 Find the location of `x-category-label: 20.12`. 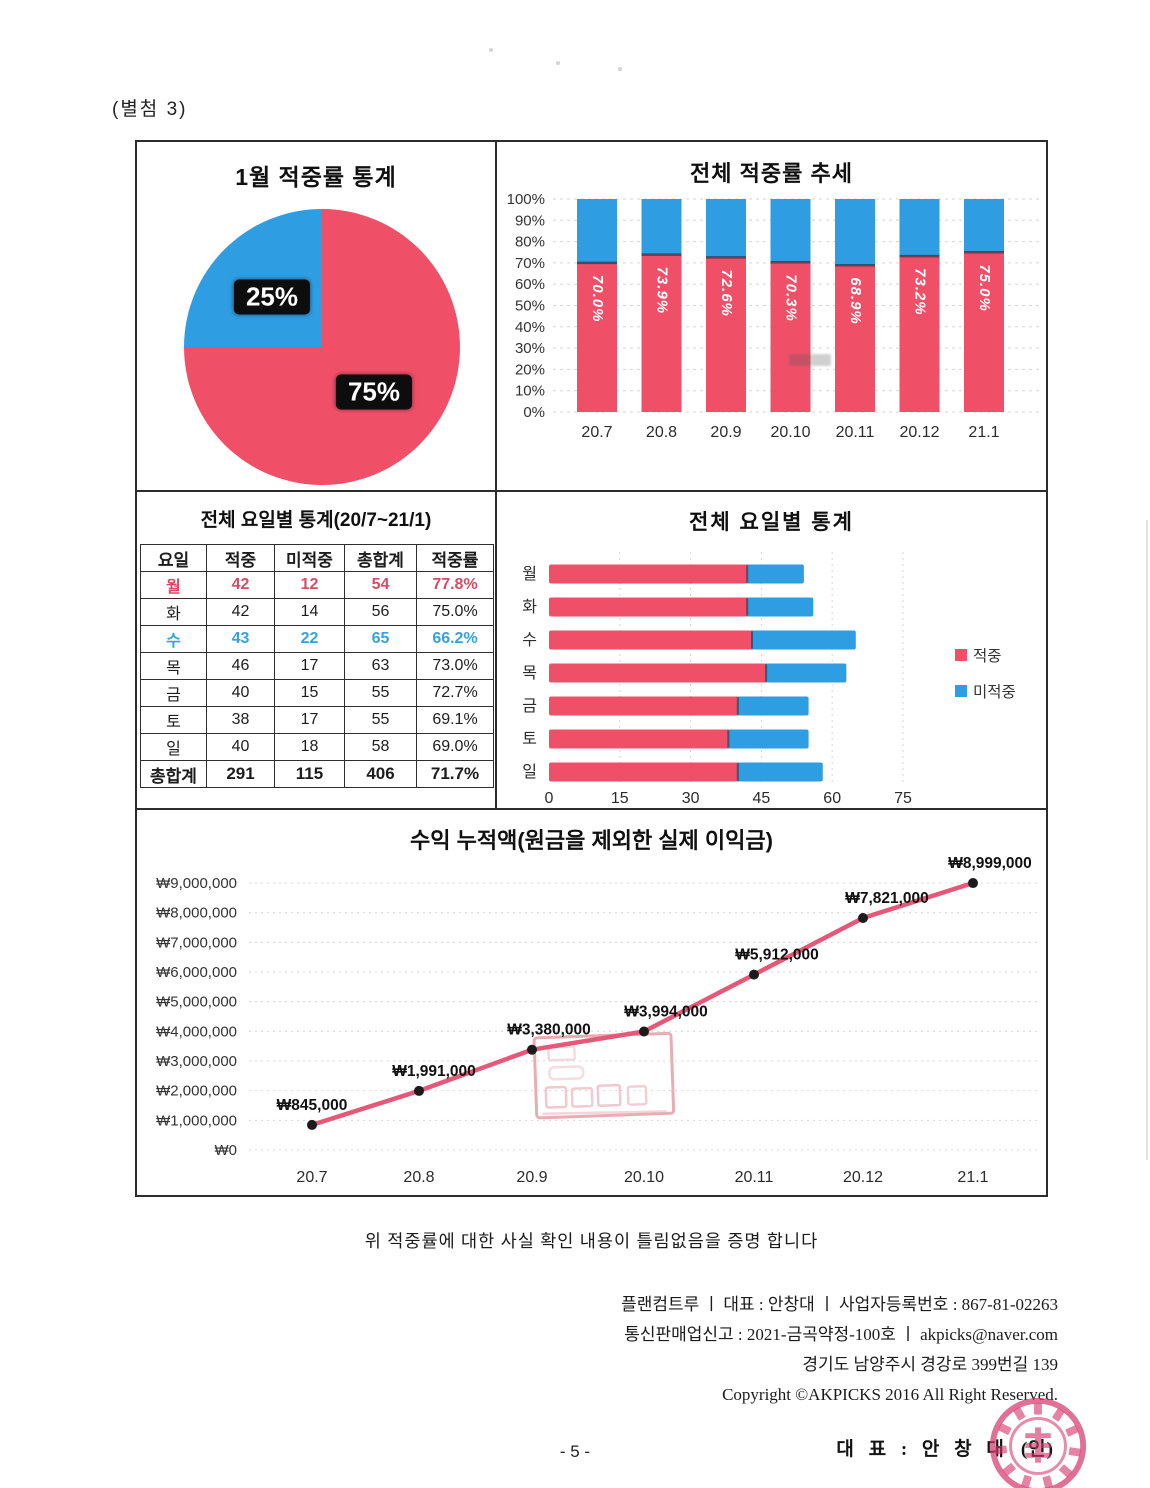

x-category-label: 20.12 is located at coordinates (919, 432).